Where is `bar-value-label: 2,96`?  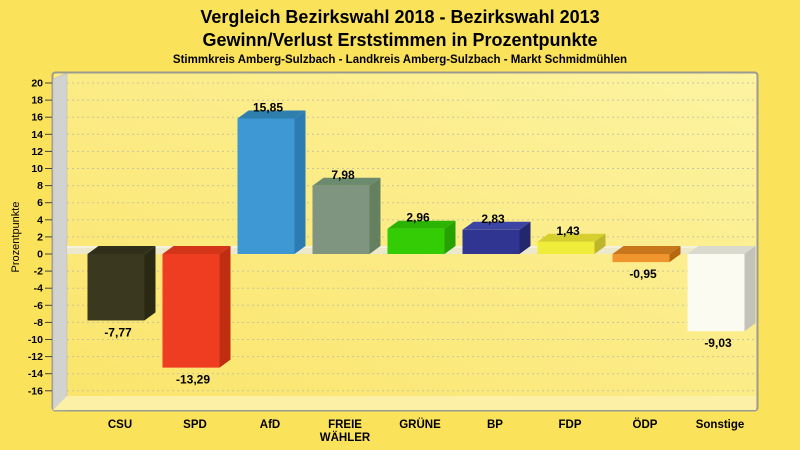
bar-value-label: 2,96 is located at coordinates (418, 218).